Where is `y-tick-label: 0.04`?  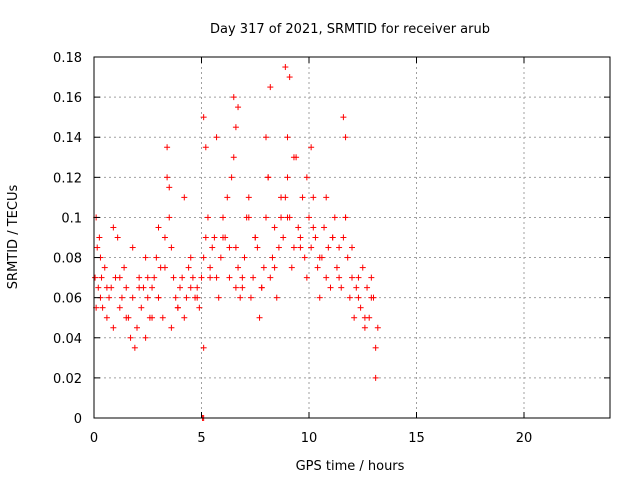
y-tick-label: 0.04 is located at coordinates (67, 339).